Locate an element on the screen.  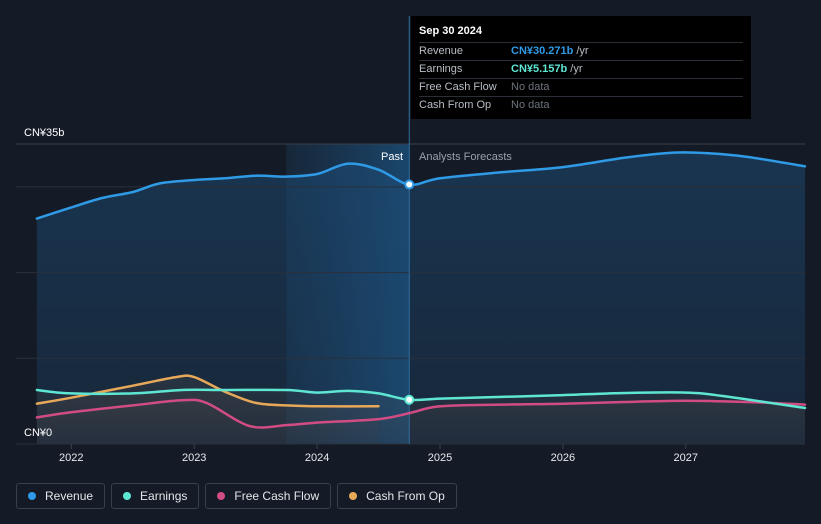
legend-label: Cash From Op is located at coordinates (405, 496).